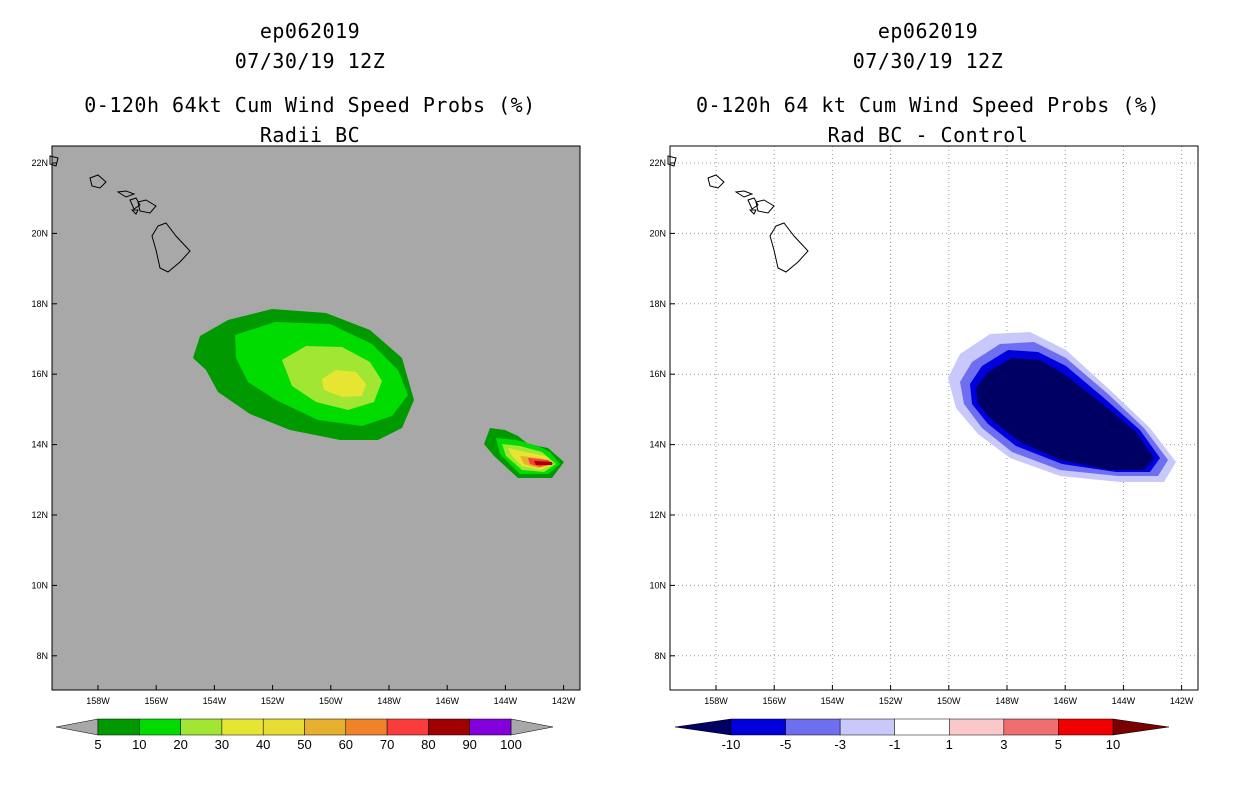 The width and height of the screenshot is (1236, 800). Describe the element at coordinates (222, 744) in the screenshot. I see `colorbar-label: 30` at that location.